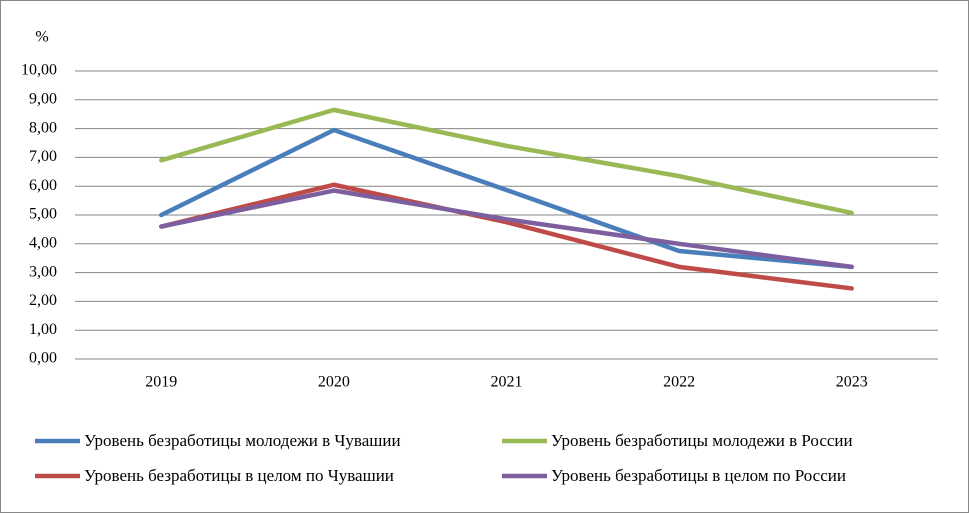 The width and height of the screenshot is (969, 513). Describe the element at coordinates (702, 440) in the screenshot. I see `legend-label: Уровень безработицы молодежи в России` at that location.